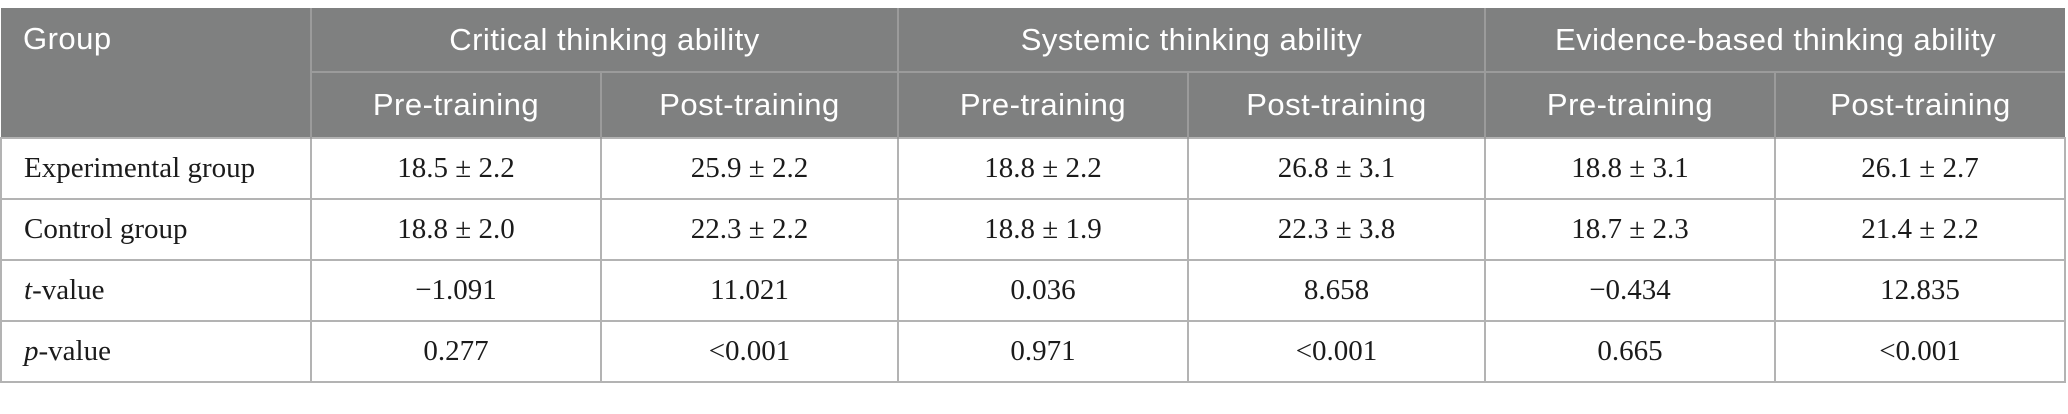  What do you see at coordinates (1920, 104) in the screenshot?
I see `header-cell-evidence-post: Post-training` at bounding box center [1920, 104].